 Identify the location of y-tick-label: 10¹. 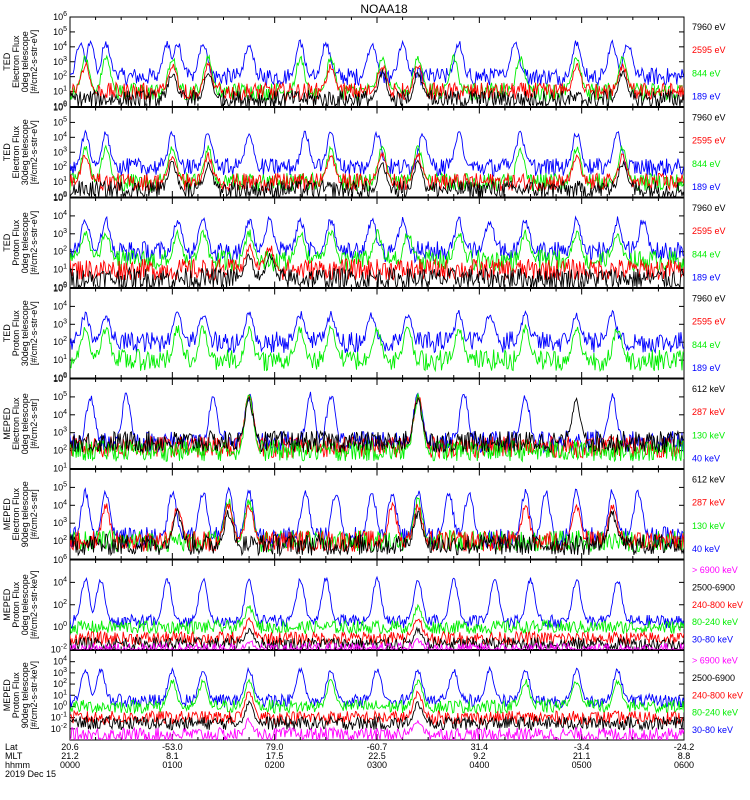
(60, 694).